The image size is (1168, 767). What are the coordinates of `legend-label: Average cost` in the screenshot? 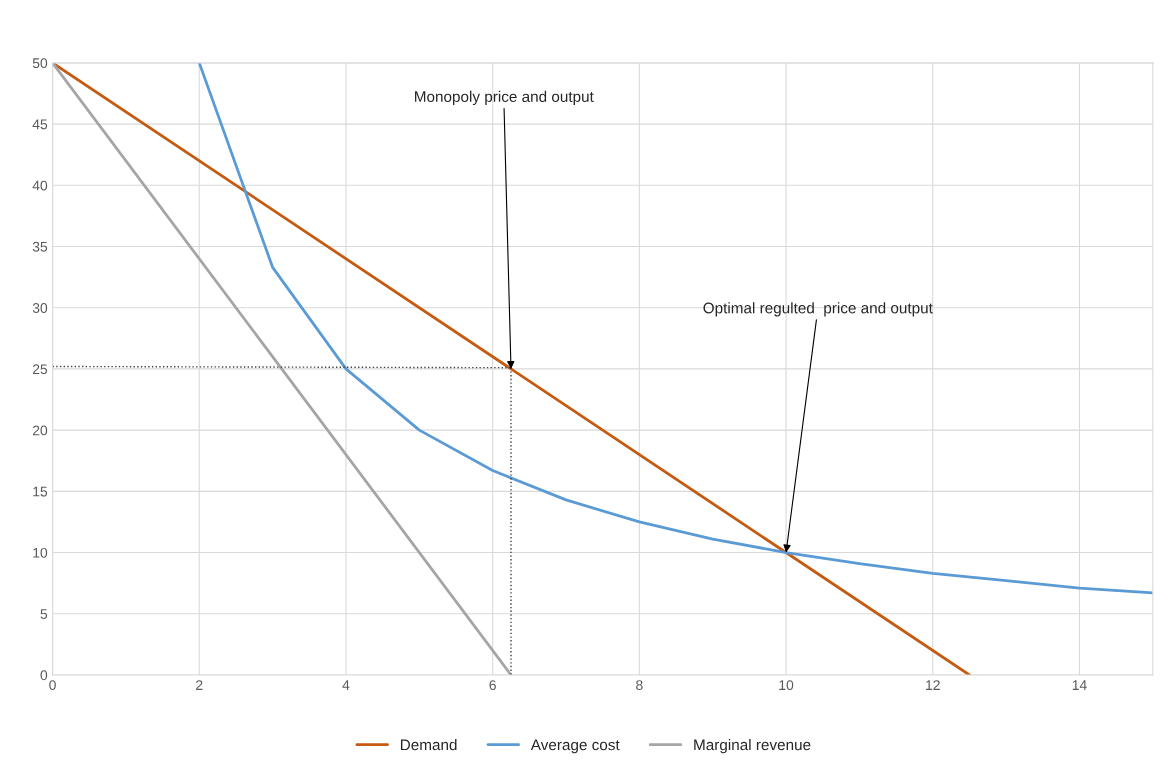 It's located at (575, 746).